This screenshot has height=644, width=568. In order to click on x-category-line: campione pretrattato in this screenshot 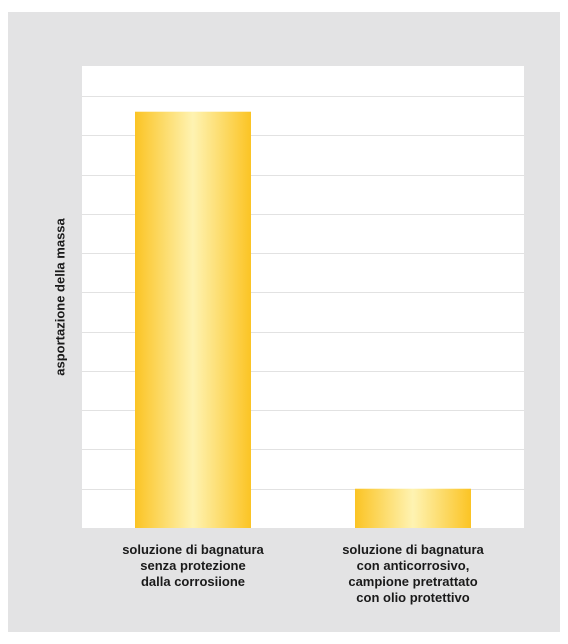, I will do `click(413, 581)`.